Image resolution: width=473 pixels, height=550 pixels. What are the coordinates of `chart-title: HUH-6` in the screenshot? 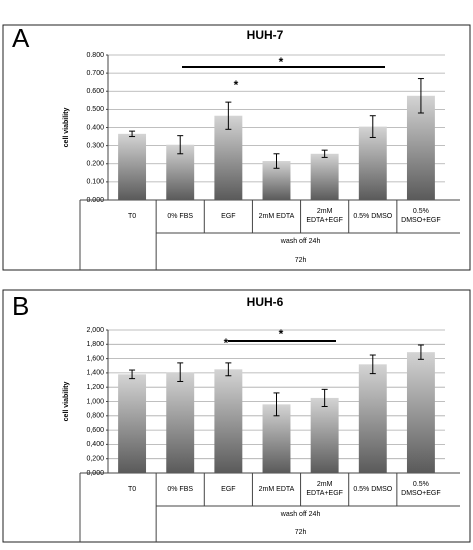 It's located at (265, 302).